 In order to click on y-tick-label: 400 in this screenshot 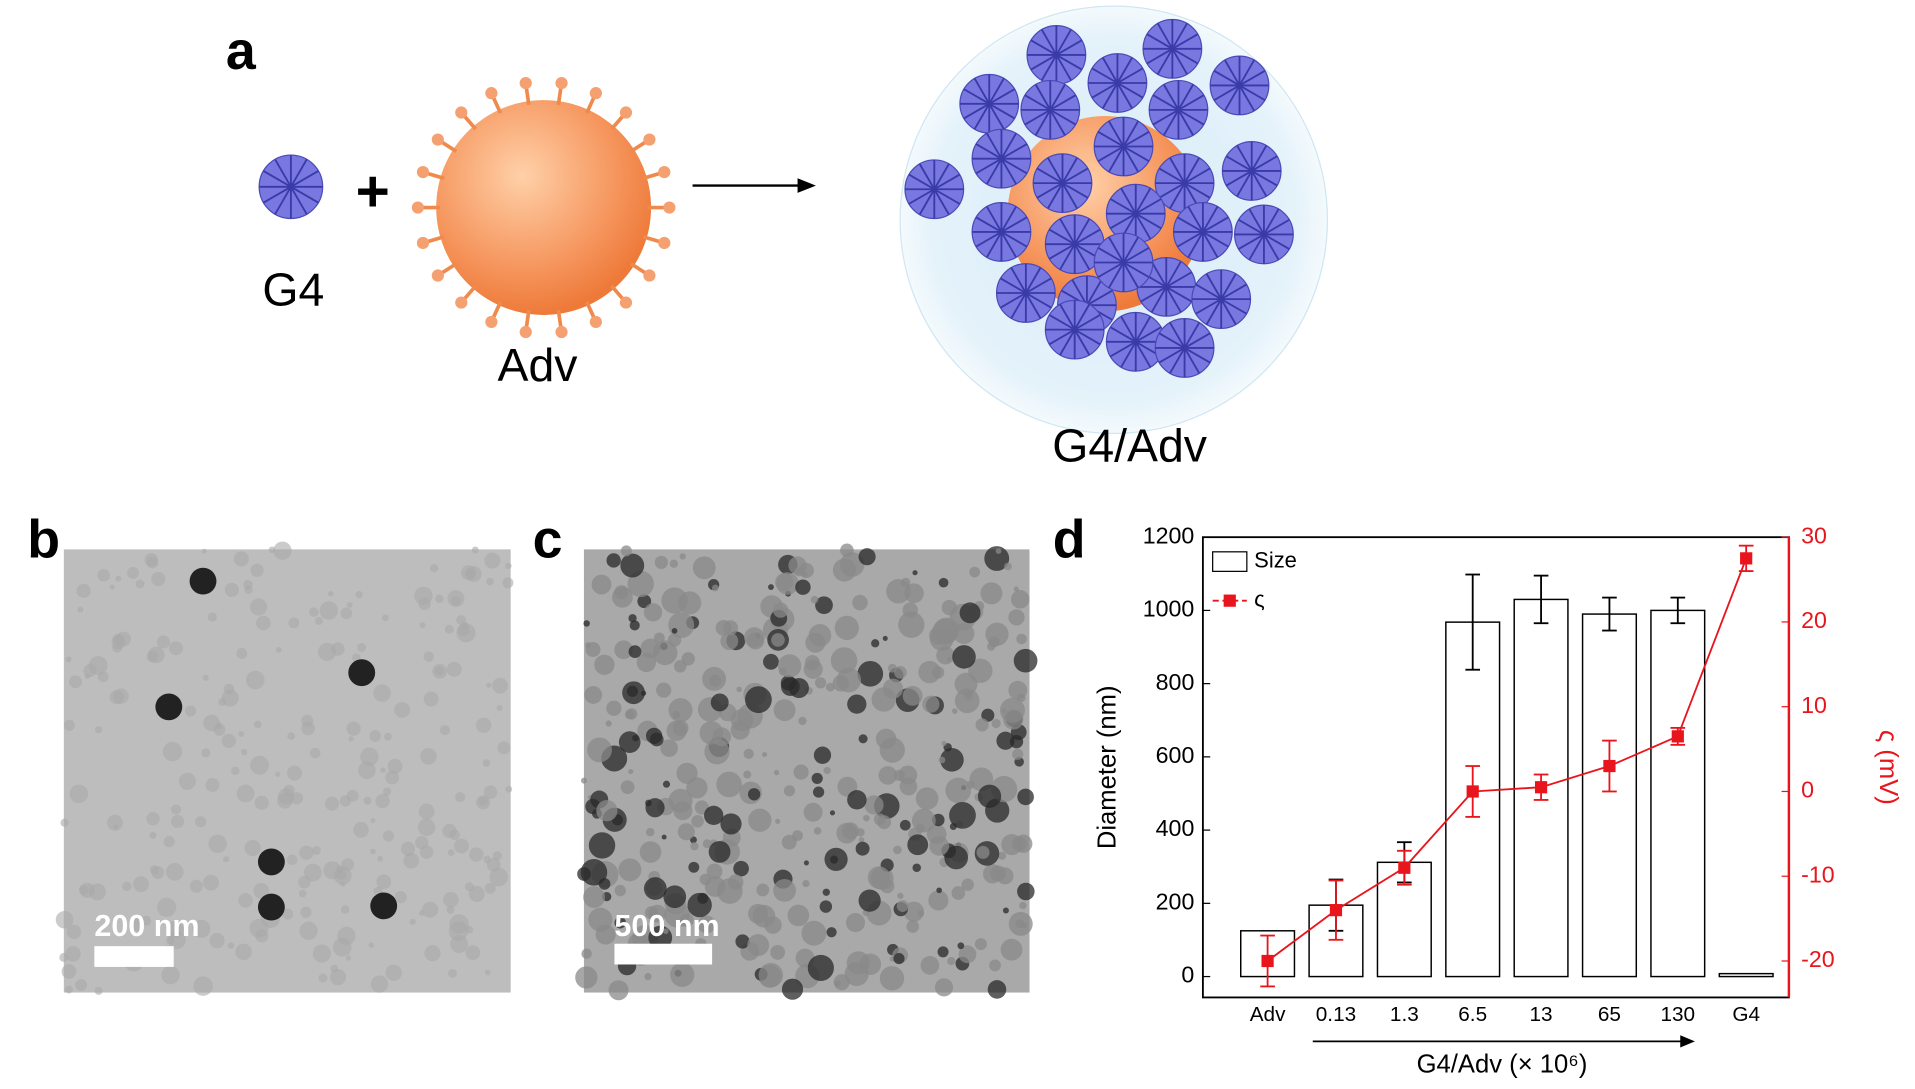, I will do `click(1175, 828)`.